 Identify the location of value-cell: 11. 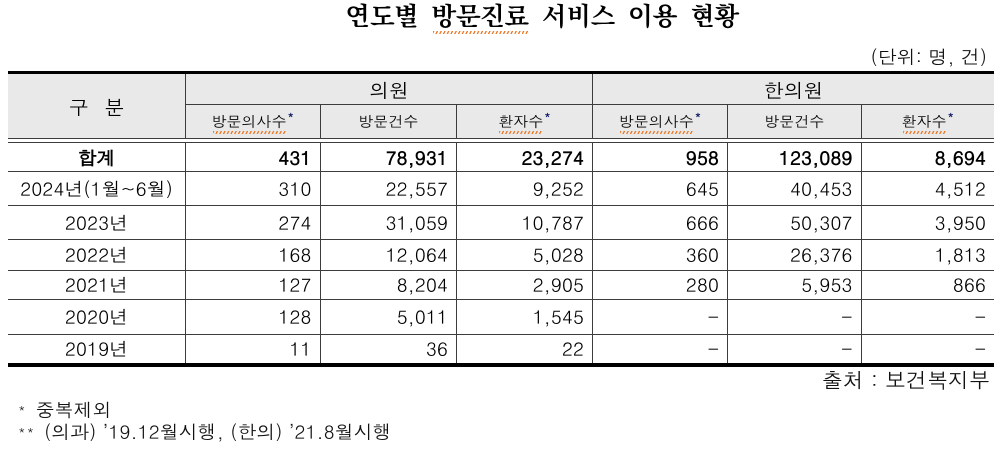
(252, 348).